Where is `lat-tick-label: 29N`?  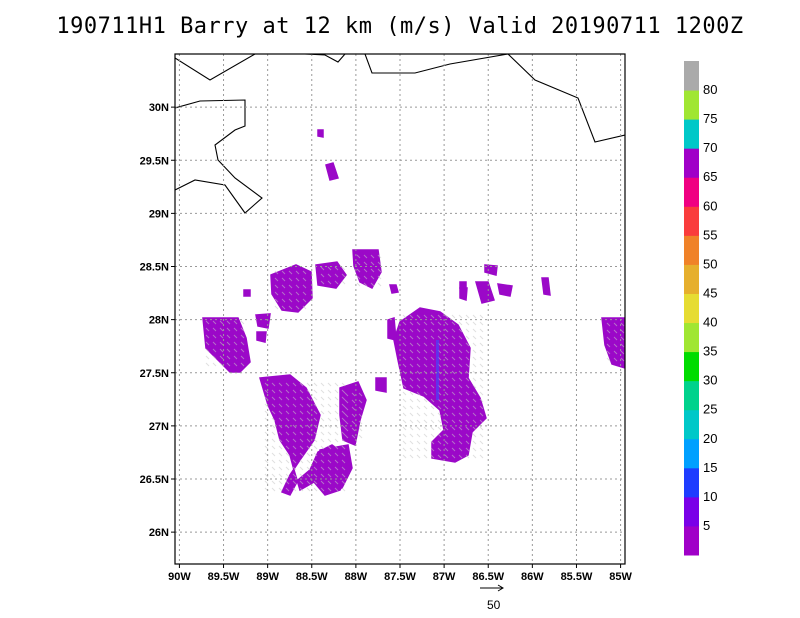 lat-tick-label: 29N is located at coordinates (159, 214).